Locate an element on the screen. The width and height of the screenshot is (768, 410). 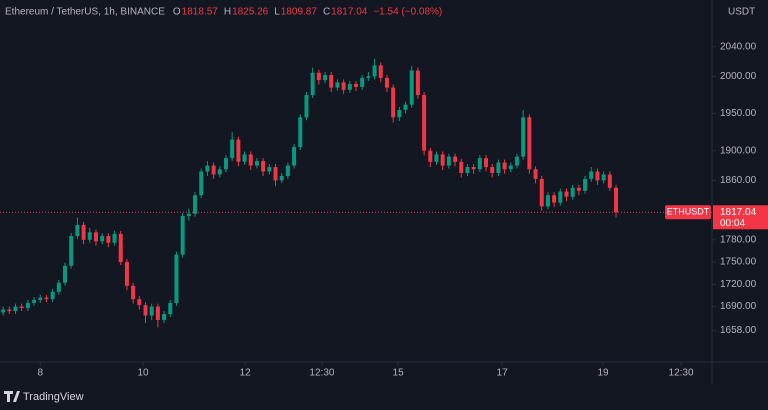
ohlc-value: 1809.87 is located at coordinates (299, 12).